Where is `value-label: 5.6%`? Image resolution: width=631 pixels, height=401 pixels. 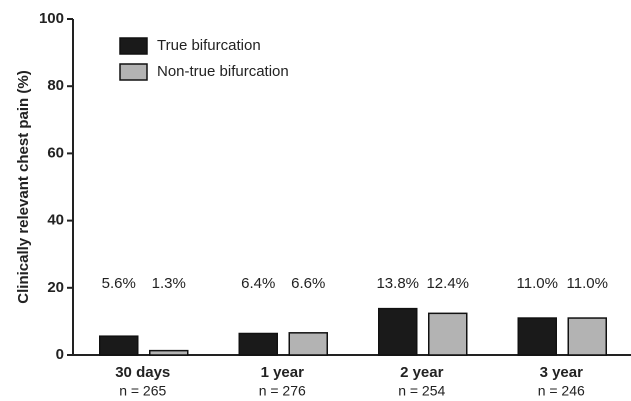 value-label: 5.6% is located at coordinates (119, 283).